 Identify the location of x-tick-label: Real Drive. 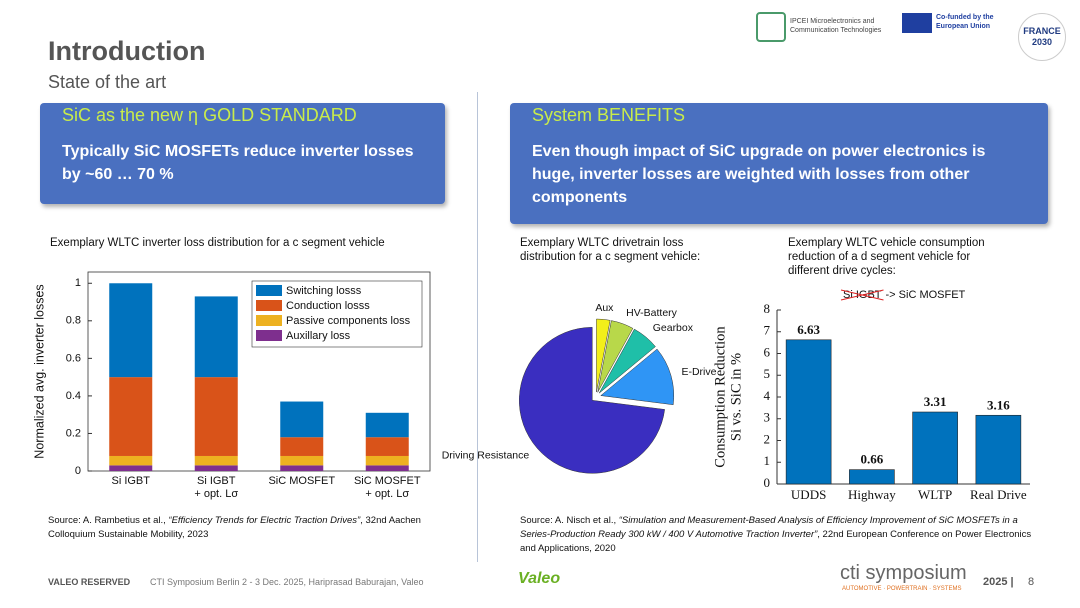
(998, 495).